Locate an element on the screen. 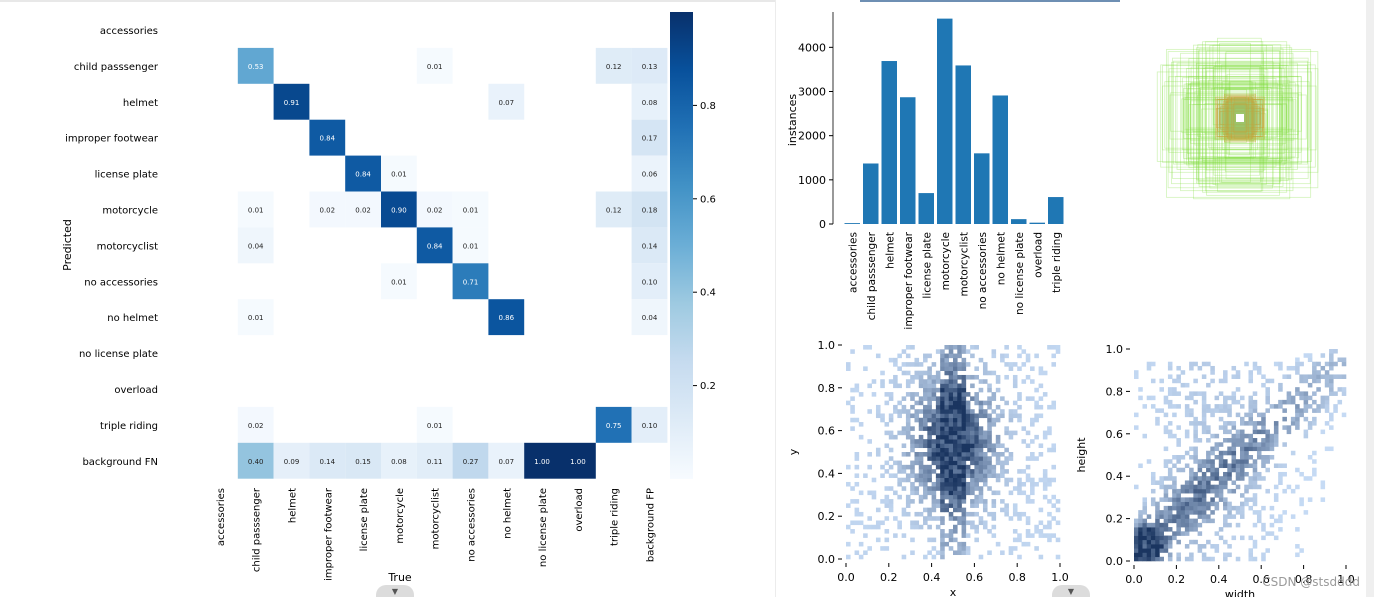 The height and width of the screenshot is (598, 1374). col-tick-label: no helmet is located at coordinates (507, 513).